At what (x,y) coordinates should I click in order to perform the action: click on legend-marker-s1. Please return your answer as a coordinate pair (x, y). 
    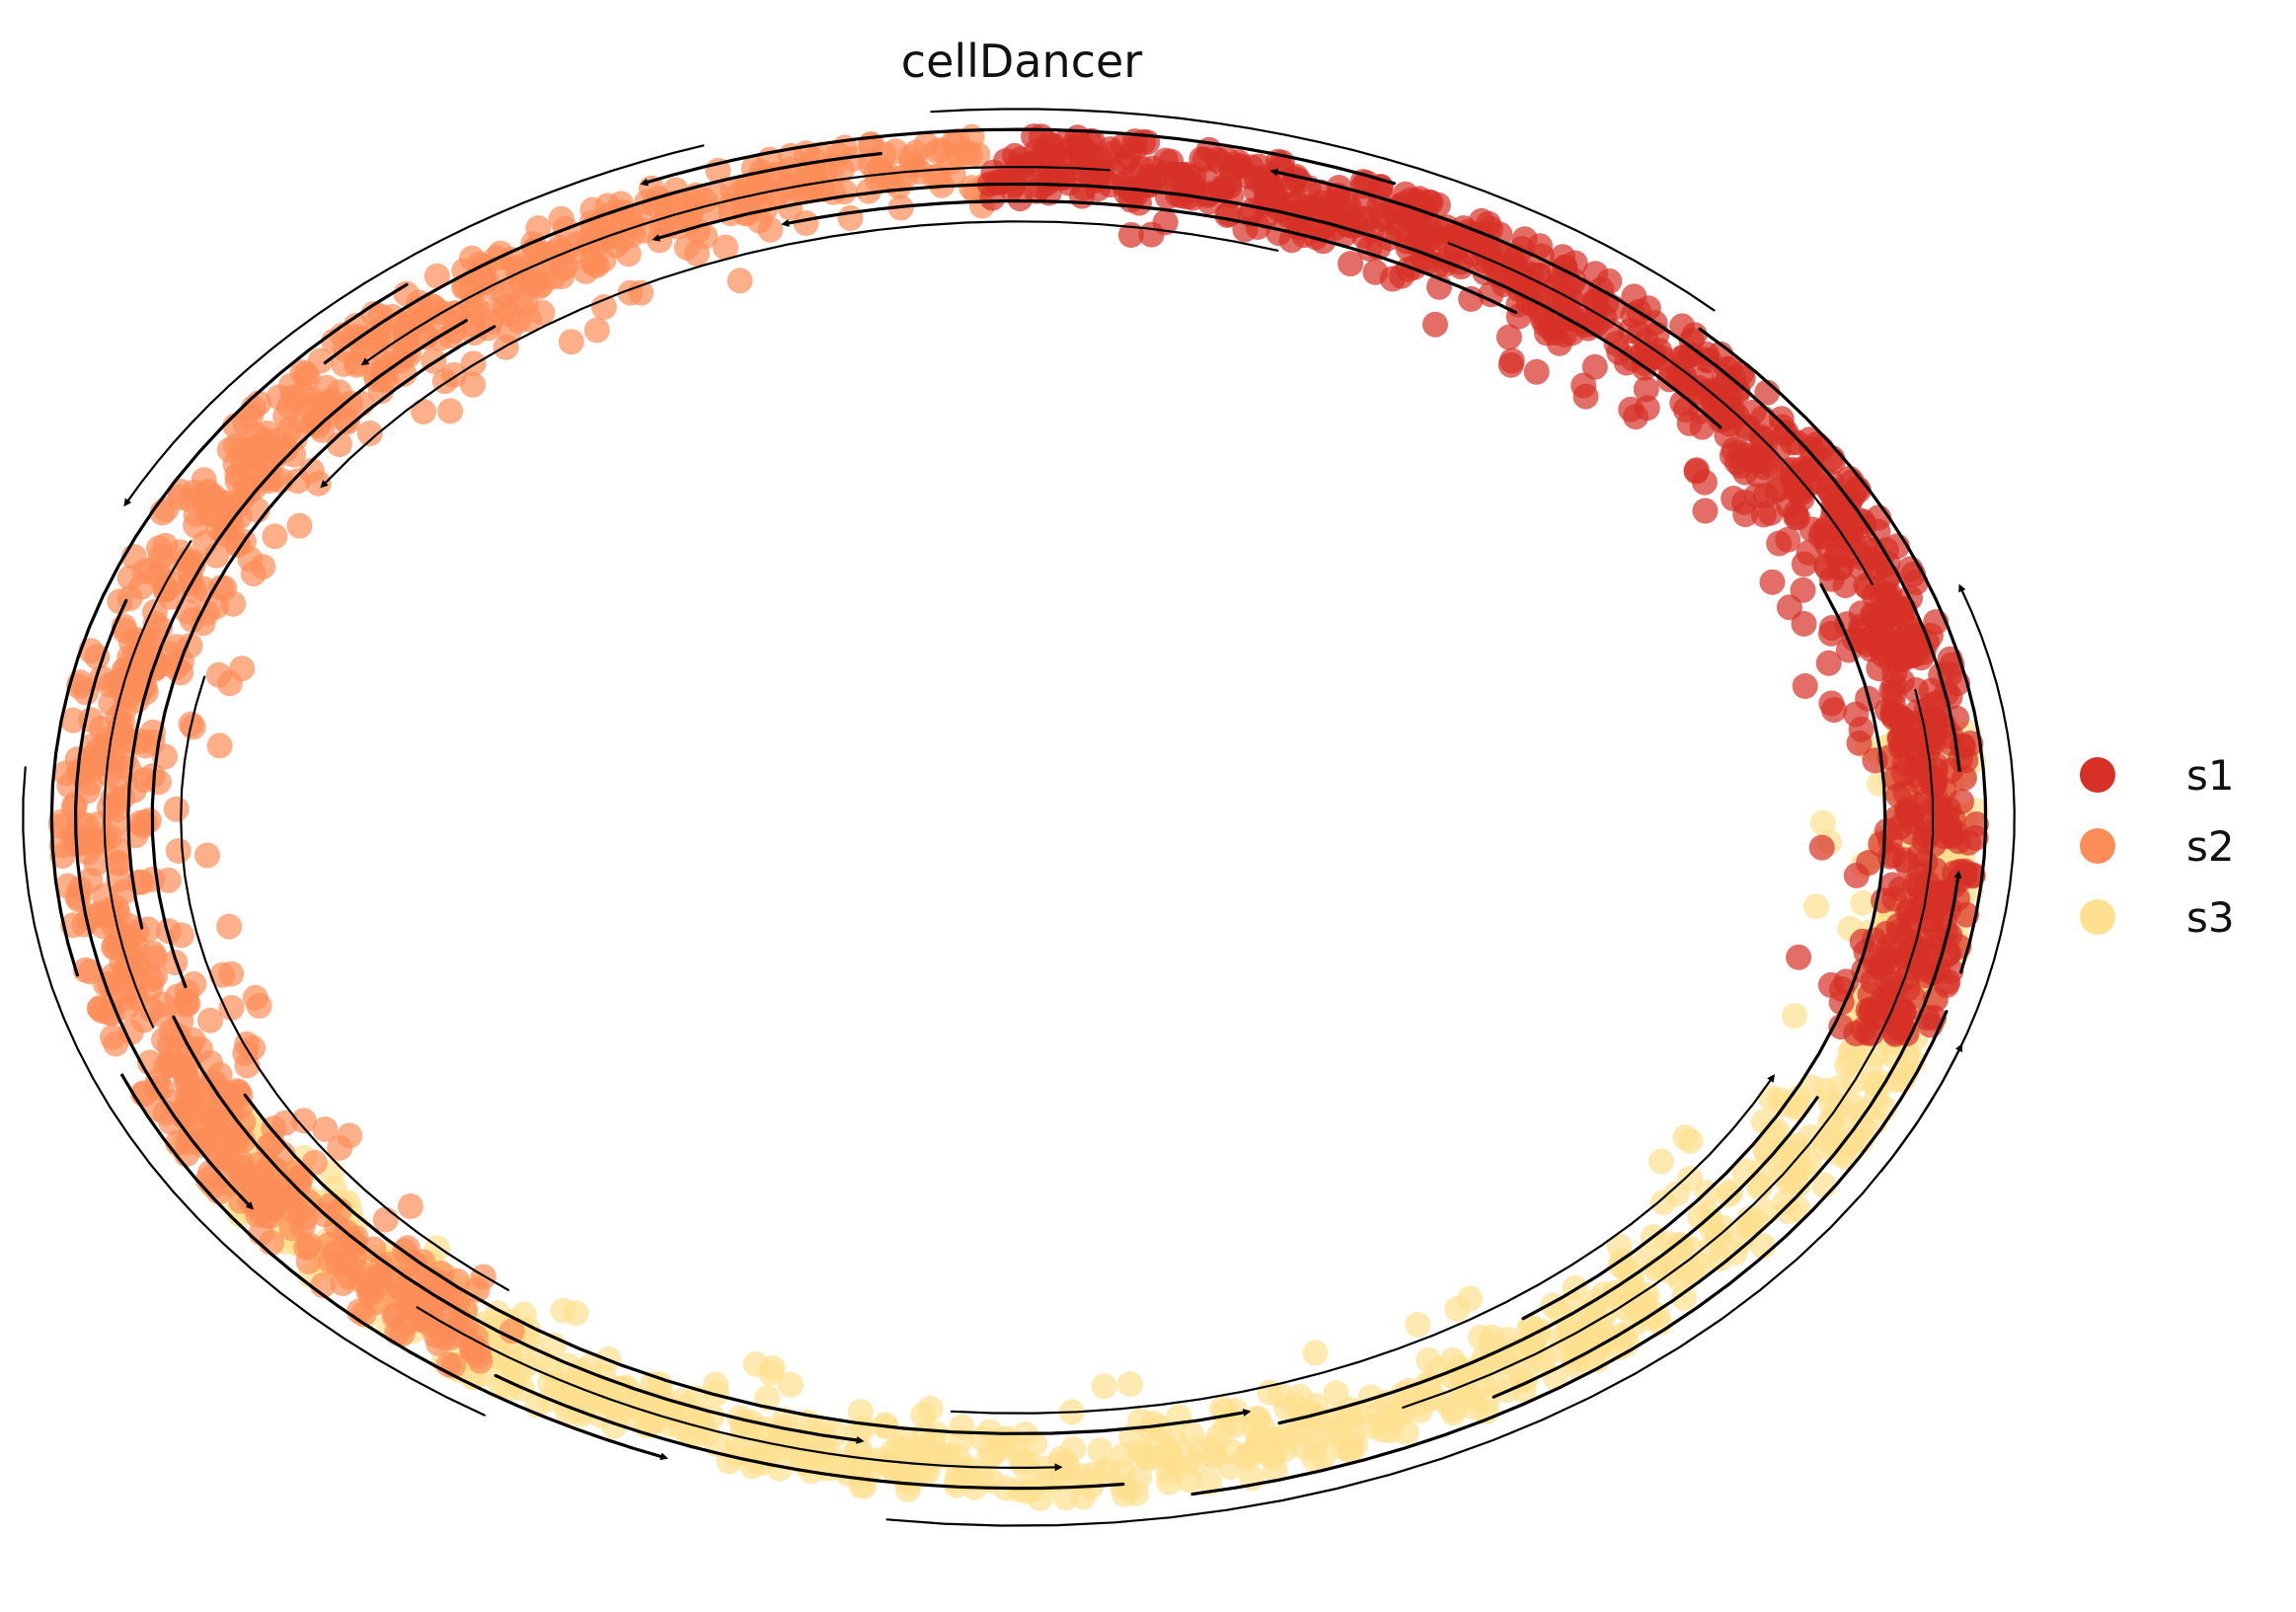
    Looking at the image, I should click on (2097, 775).